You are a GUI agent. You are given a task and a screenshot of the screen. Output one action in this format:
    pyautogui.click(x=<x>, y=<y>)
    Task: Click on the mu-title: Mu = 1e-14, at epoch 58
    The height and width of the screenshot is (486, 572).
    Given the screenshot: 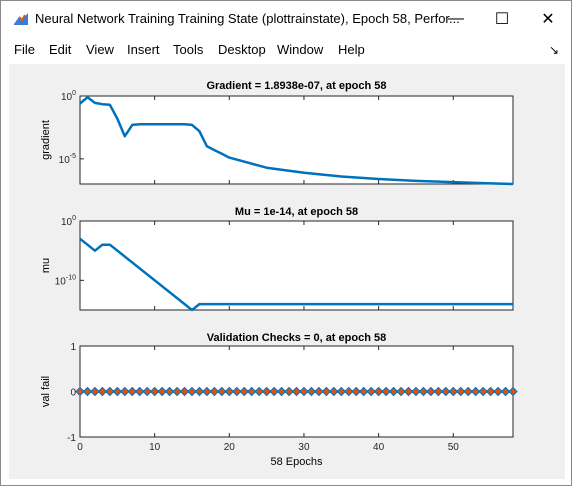 What is the action you would take?
    pyautogui.click(x=296, y=212)
    